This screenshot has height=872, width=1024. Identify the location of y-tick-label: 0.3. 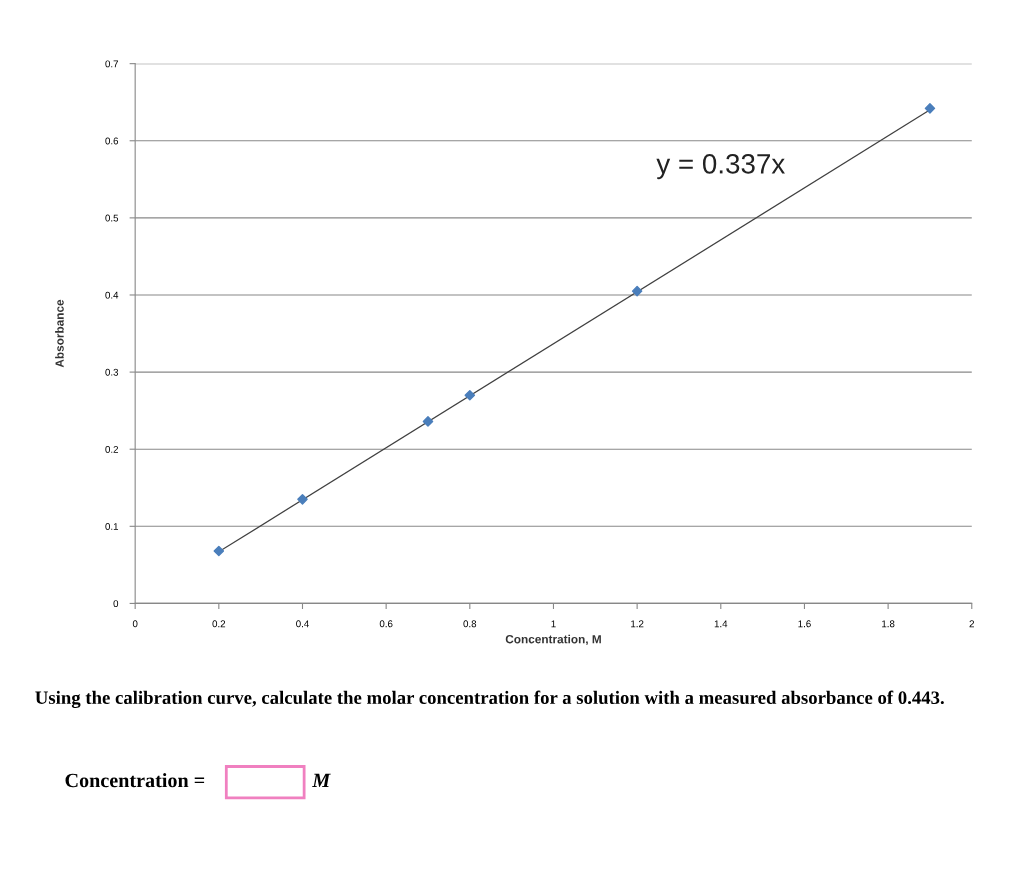
(112, 372).